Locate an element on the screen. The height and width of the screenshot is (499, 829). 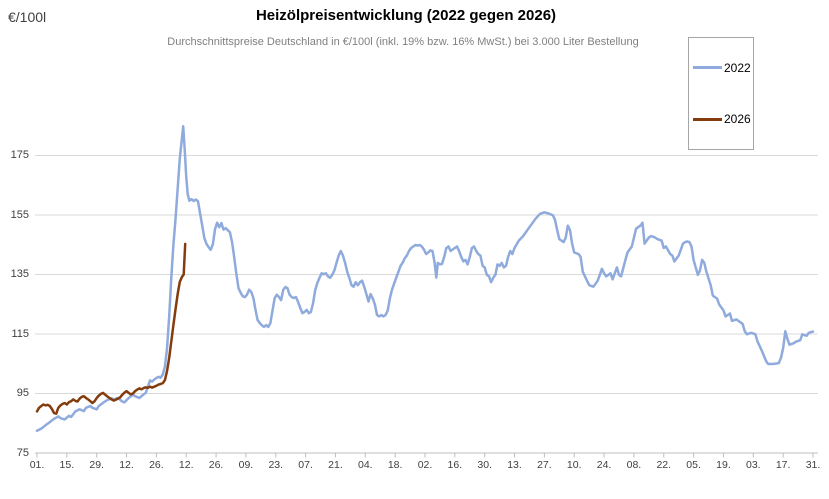
y-axis-label: 175 is located at coordinates (19, 155).